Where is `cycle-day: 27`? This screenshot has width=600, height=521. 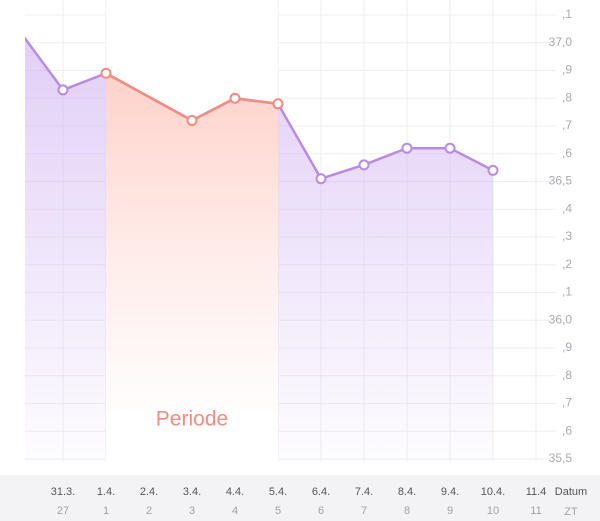
cycle-day: 27 is located at coordinates (63, 511).